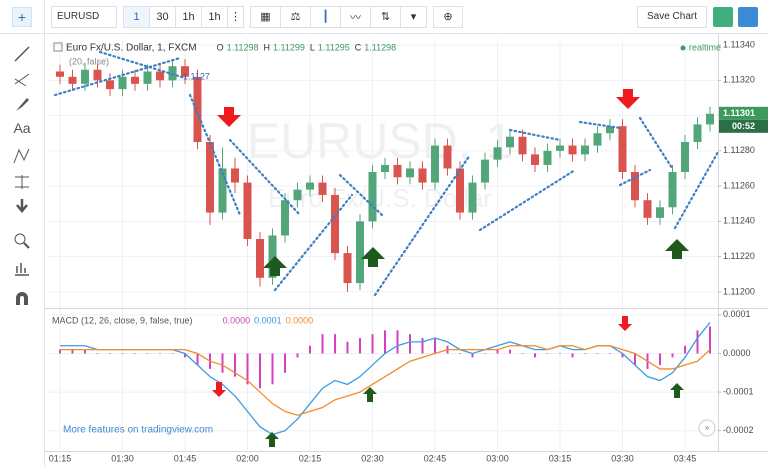 This screenshot has height=467, width=768. What do you see at coordinates (268, 320) in the screenshot?
I see `indicator-legend-values: 0.0000 0.0001 0.0000` at bounding box center [268, 320].